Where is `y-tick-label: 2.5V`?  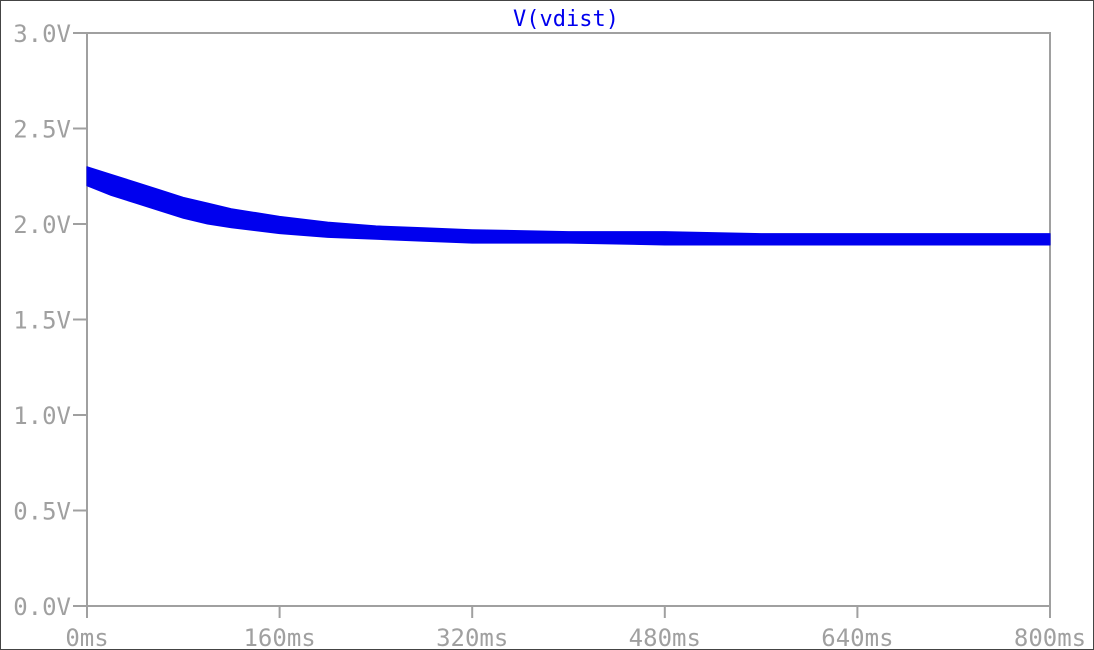
y-tick-label: 2.5V is located at coordinates (42, 130).